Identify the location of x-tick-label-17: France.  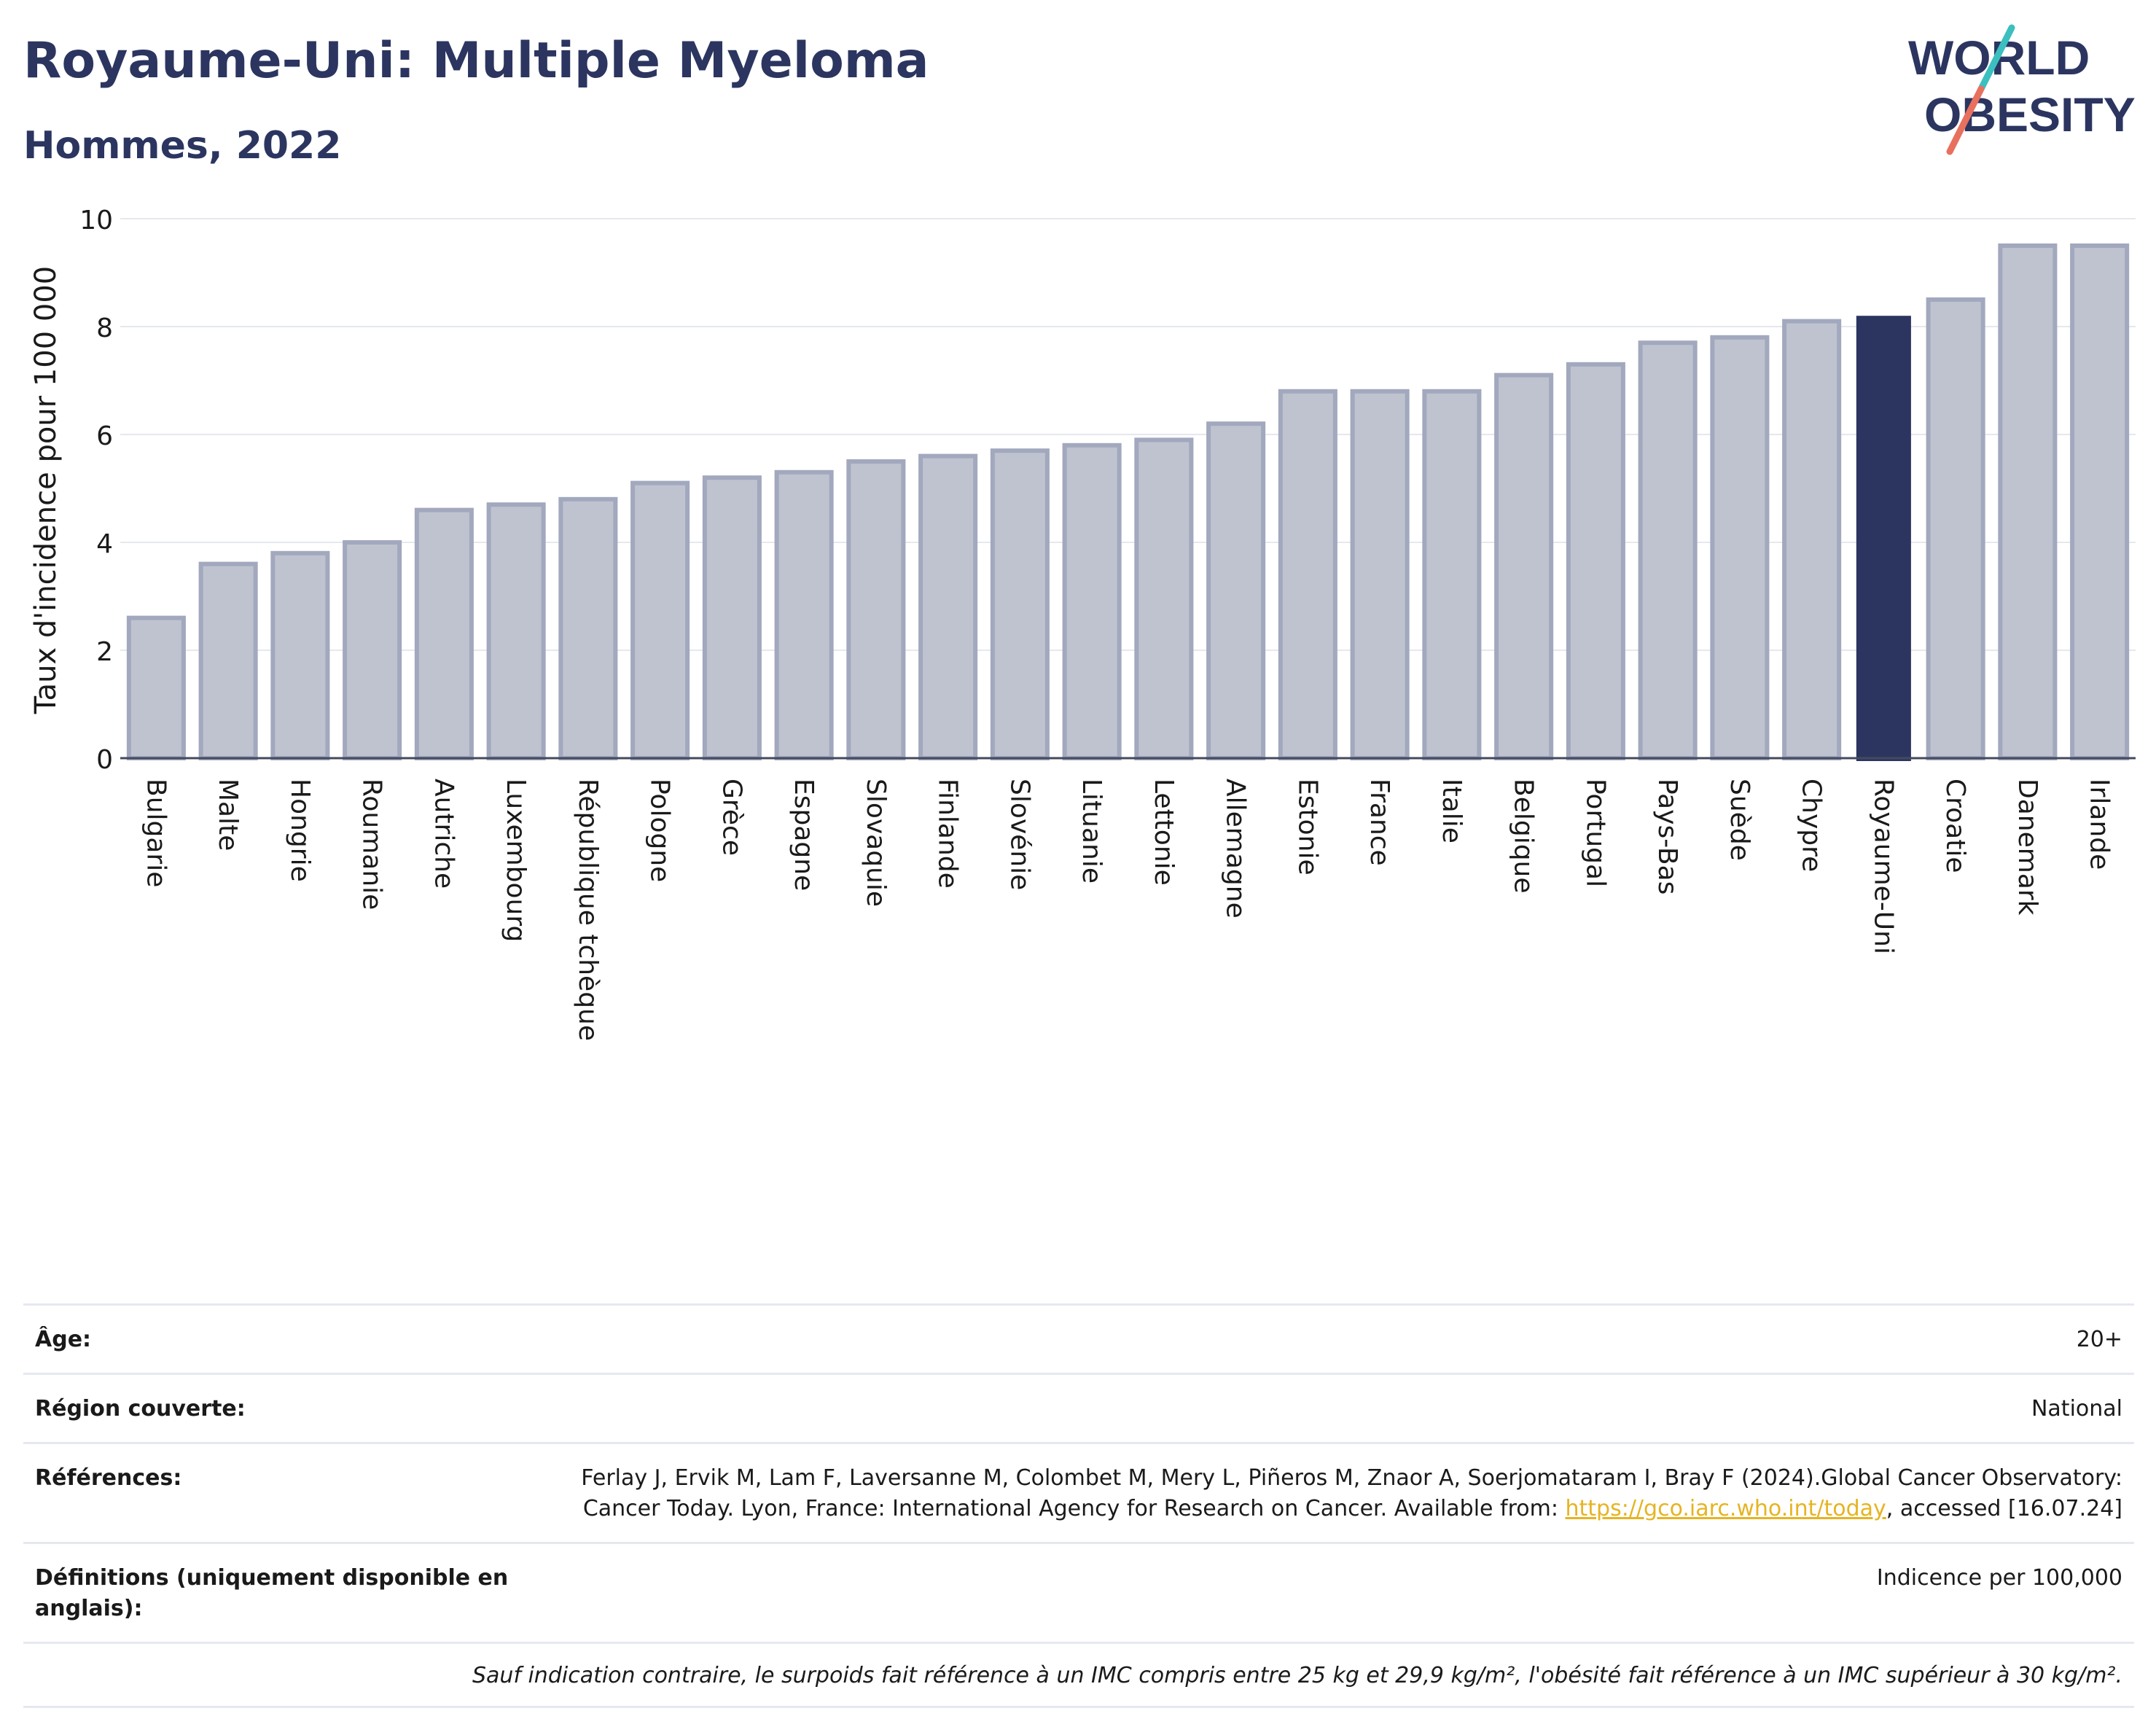
(1379, 822).